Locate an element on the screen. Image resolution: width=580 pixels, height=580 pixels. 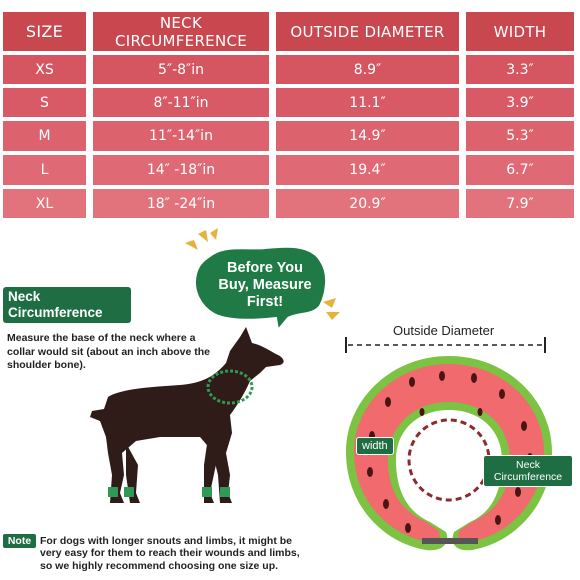
neck-circumference-label: Neck Circumference is located at coordinates (528, 471).